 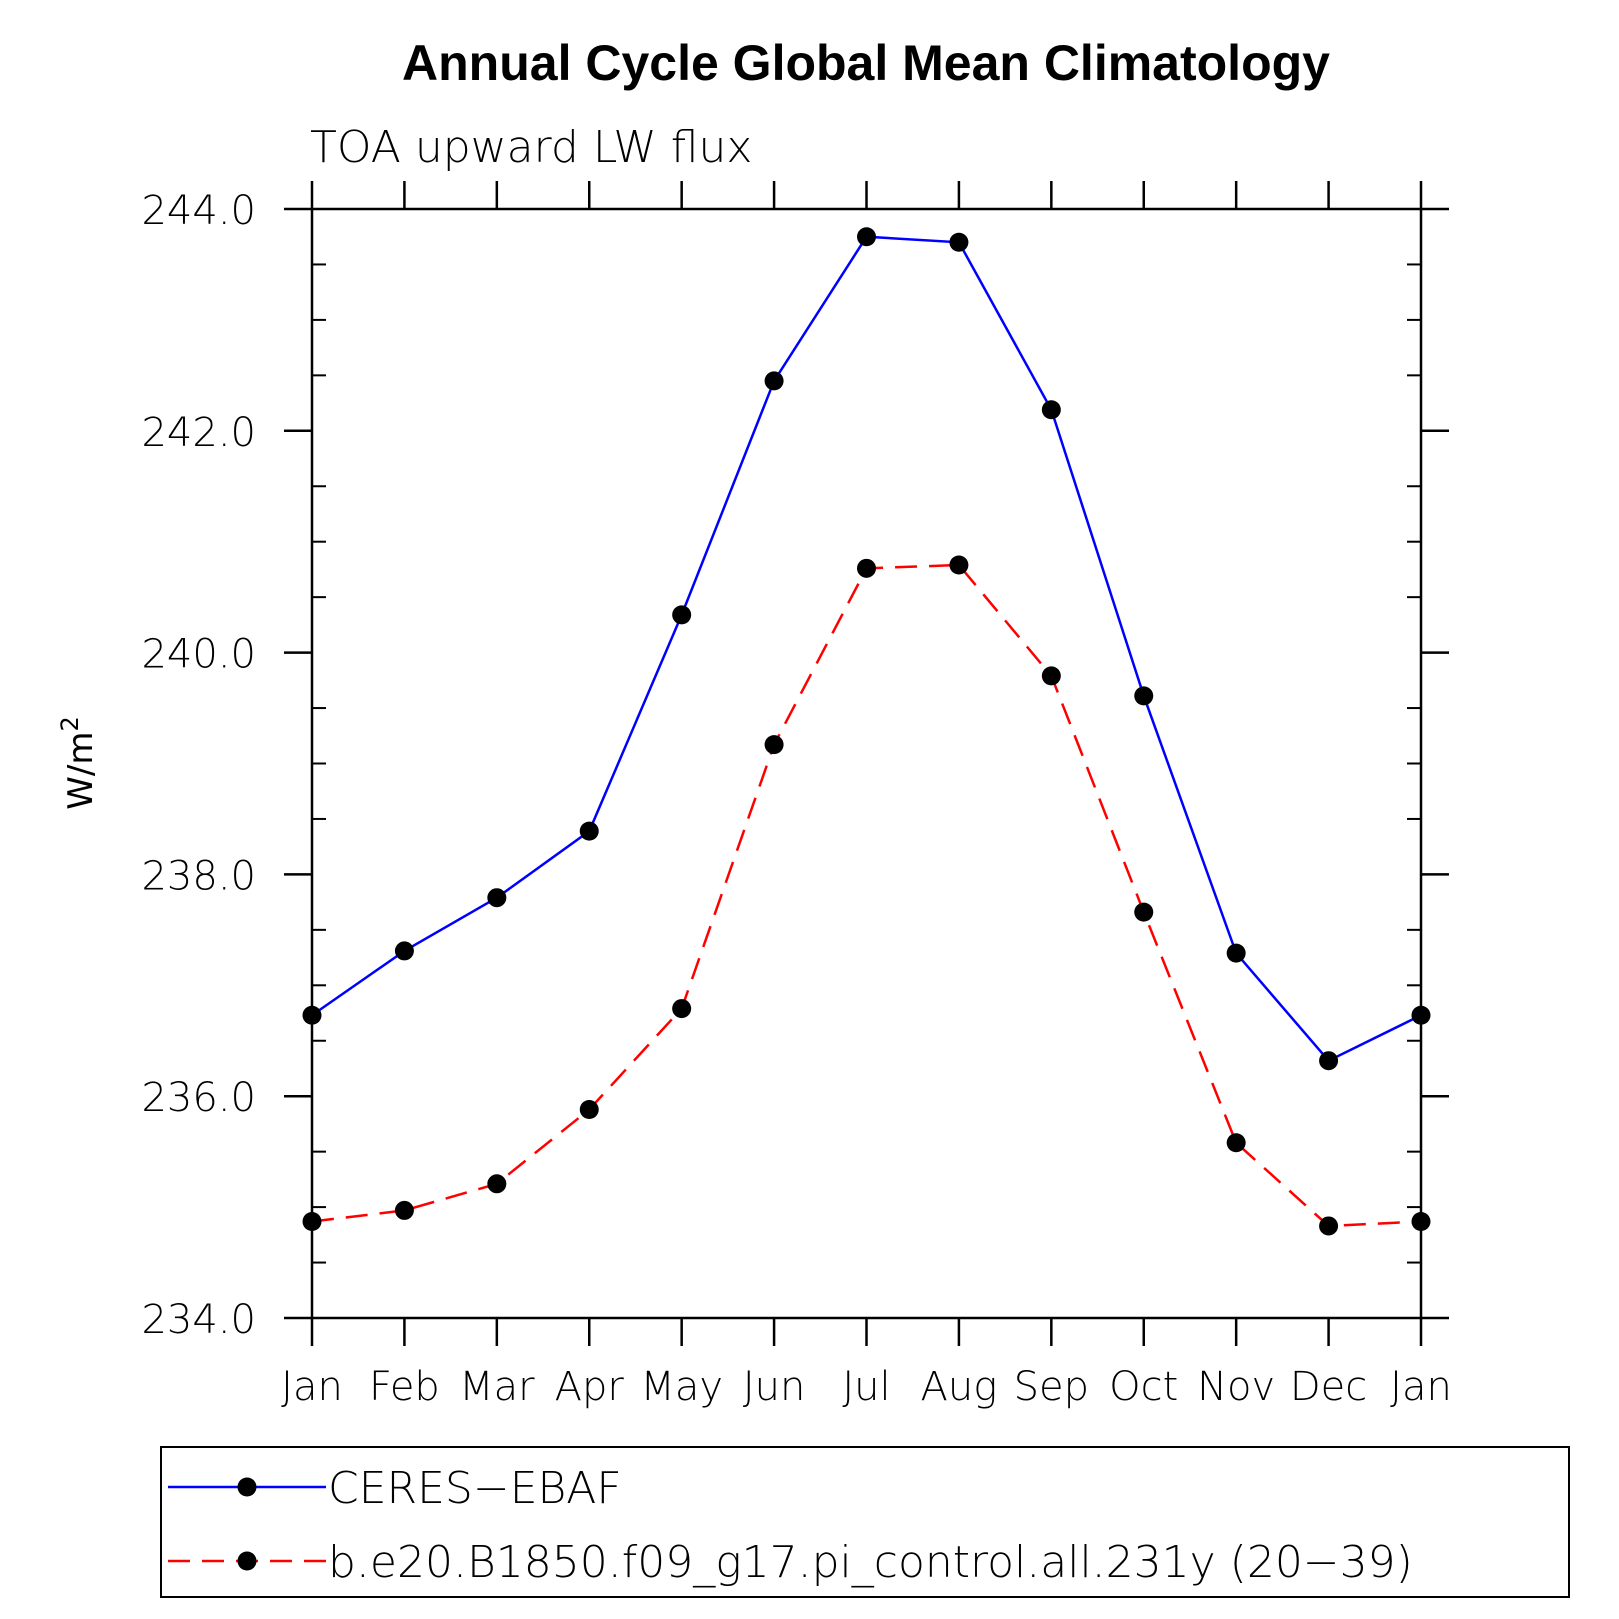 What do you see at coordinates (1051, 1387) in the screenshot?
I see `x-tick-label: Sep` at bounding box center [1051, 1387].